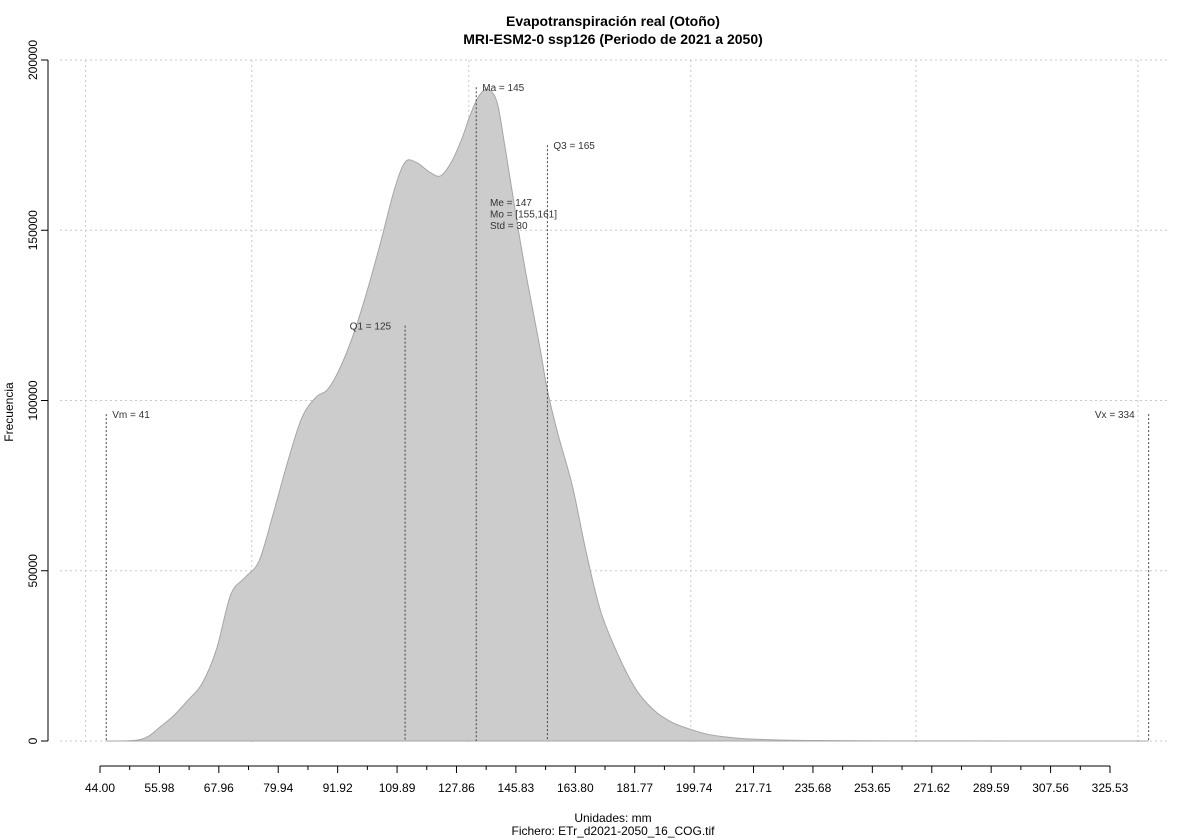 The image size is (1200, 840). Describe the element at coordinates (159, 788) in the screenshot. I see `x-tick-label: 55.98` at that location.